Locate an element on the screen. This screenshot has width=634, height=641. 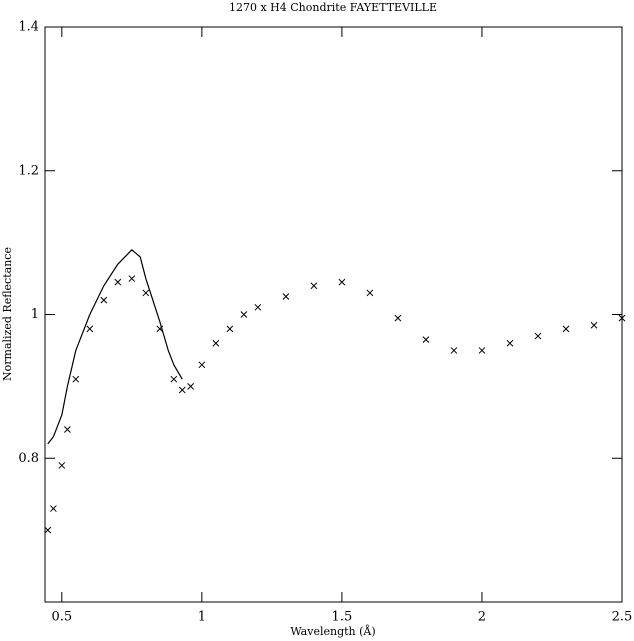
x-tick-label: 2.5 is located at coordinates (622, 617).